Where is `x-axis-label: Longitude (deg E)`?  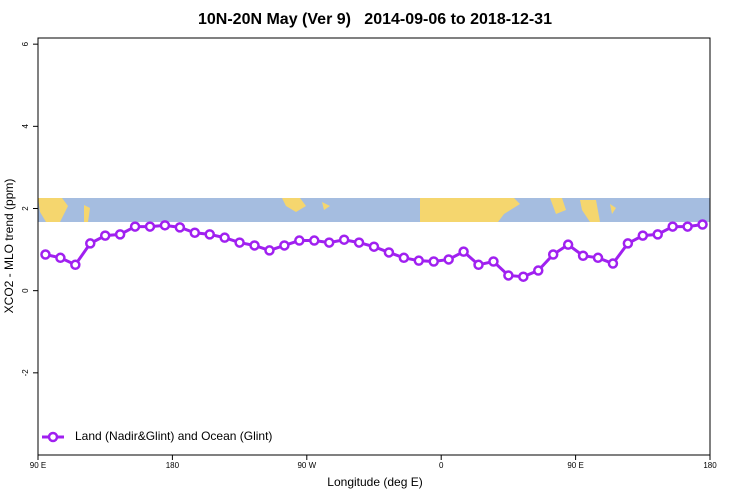
x-axis-label: Longitude (deg E) is located at coordinates (374, 482).